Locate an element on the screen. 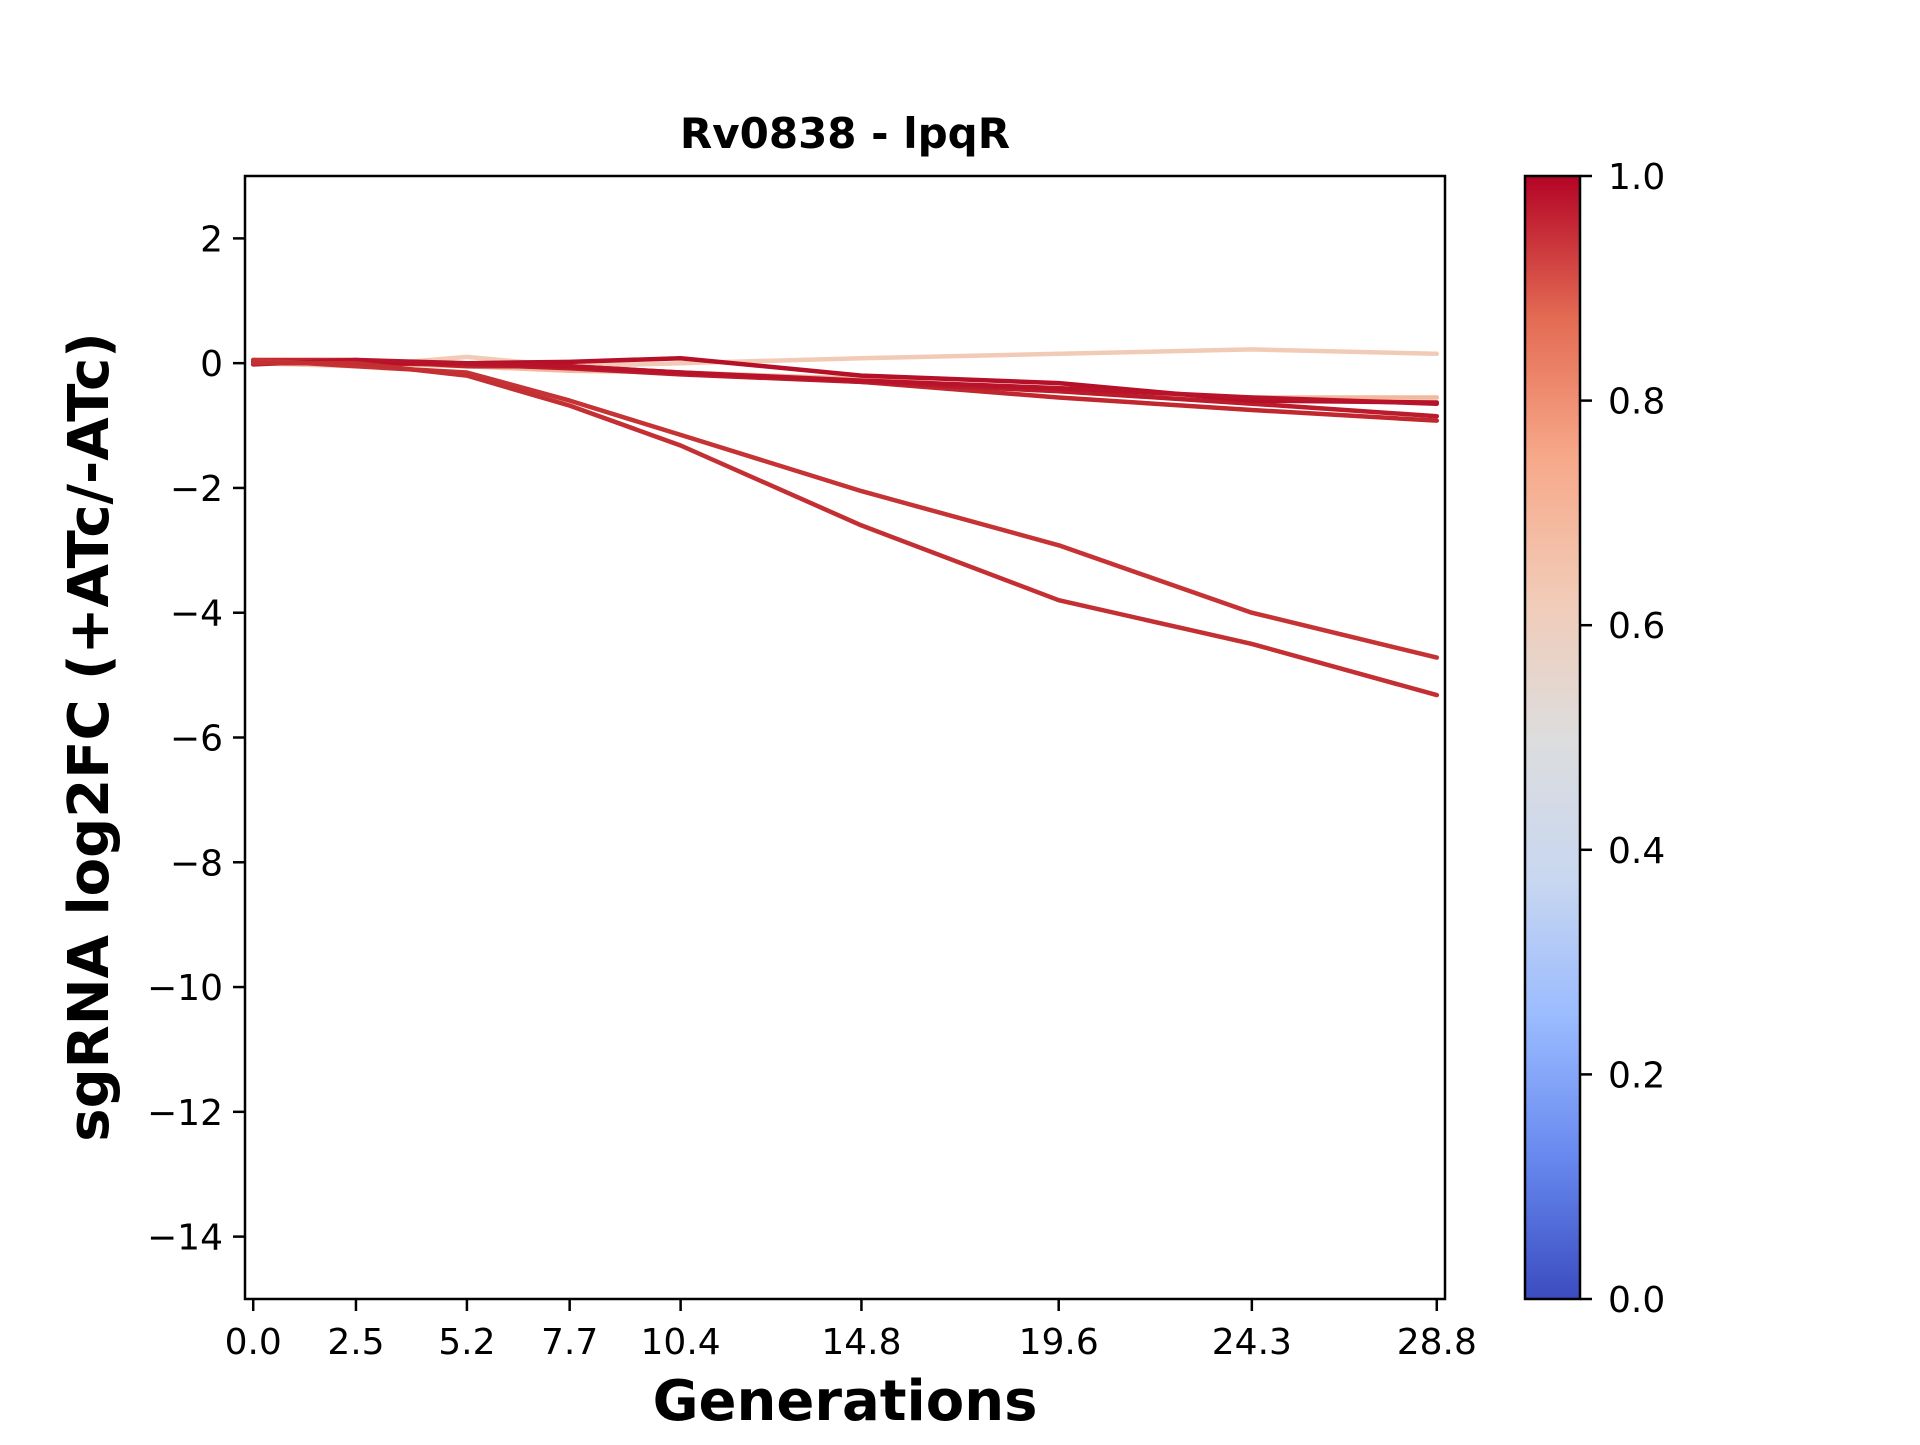  x-tick-label: 2.5 is located at coordinates (355, 1342).